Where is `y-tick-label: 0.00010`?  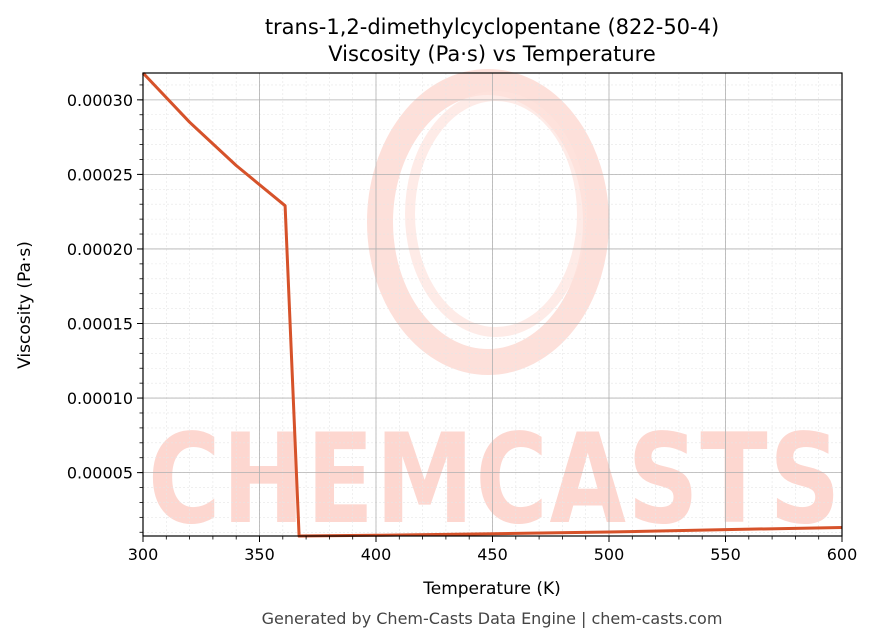
y-tick-label: 0.00010 is located at coordinates (100, 398).